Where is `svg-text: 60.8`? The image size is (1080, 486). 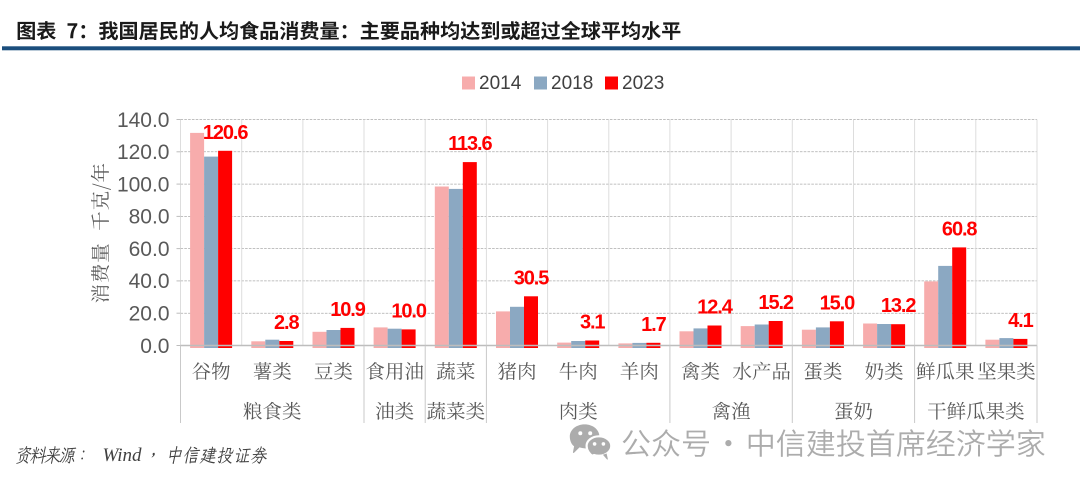 svg-text: 60.8 is located at coordinates (960, 229).